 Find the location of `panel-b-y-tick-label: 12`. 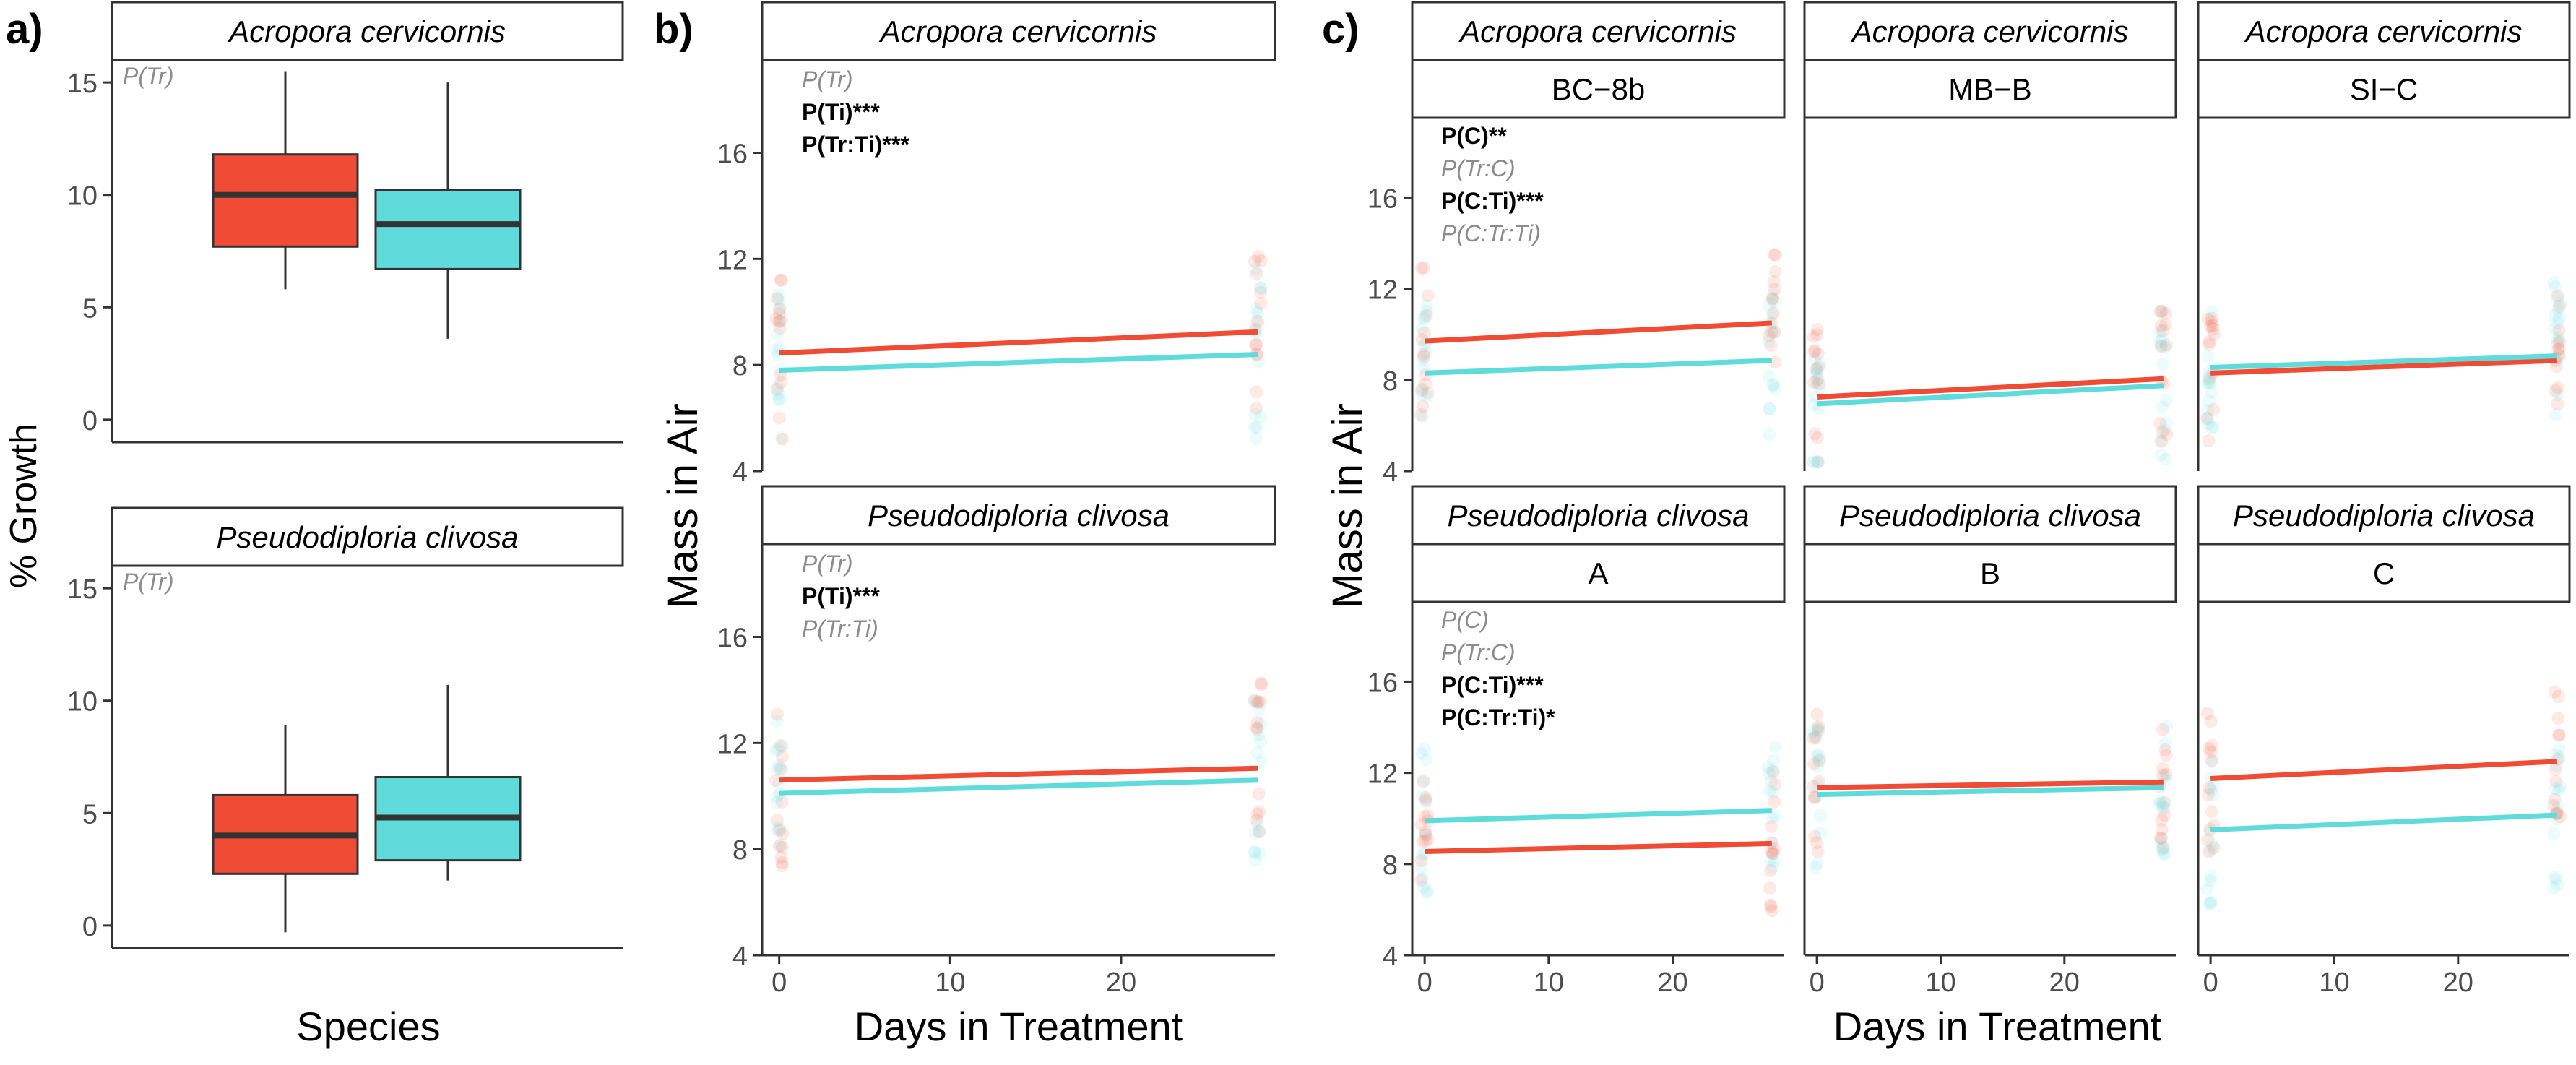

panel-b-y-tick-label: 12 is located at coordinates (732, 744).